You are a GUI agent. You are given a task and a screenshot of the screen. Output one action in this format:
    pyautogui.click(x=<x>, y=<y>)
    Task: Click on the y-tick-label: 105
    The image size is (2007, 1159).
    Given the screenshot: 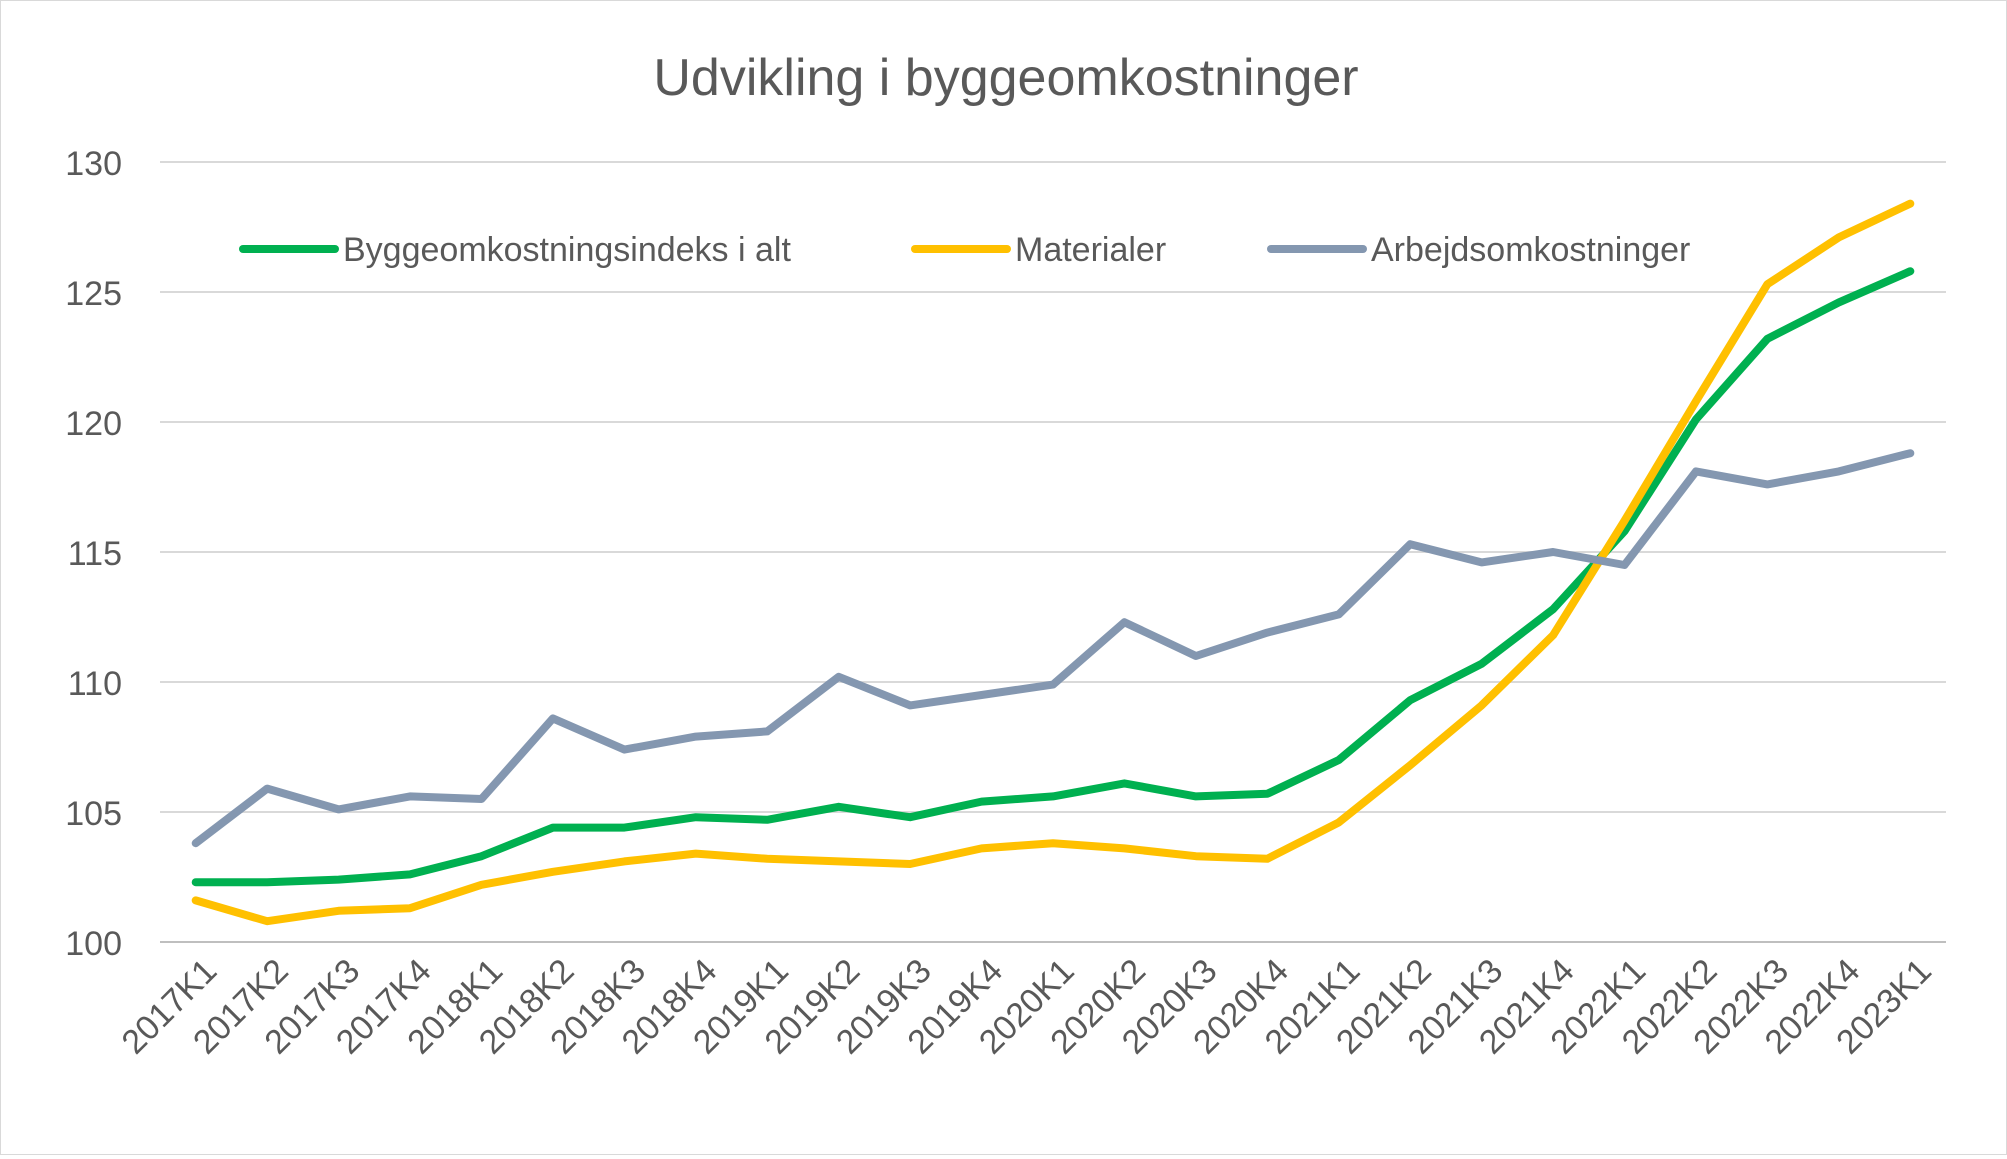 What is the action you would take?
    pyautogui.click(x=93, y=814)
    